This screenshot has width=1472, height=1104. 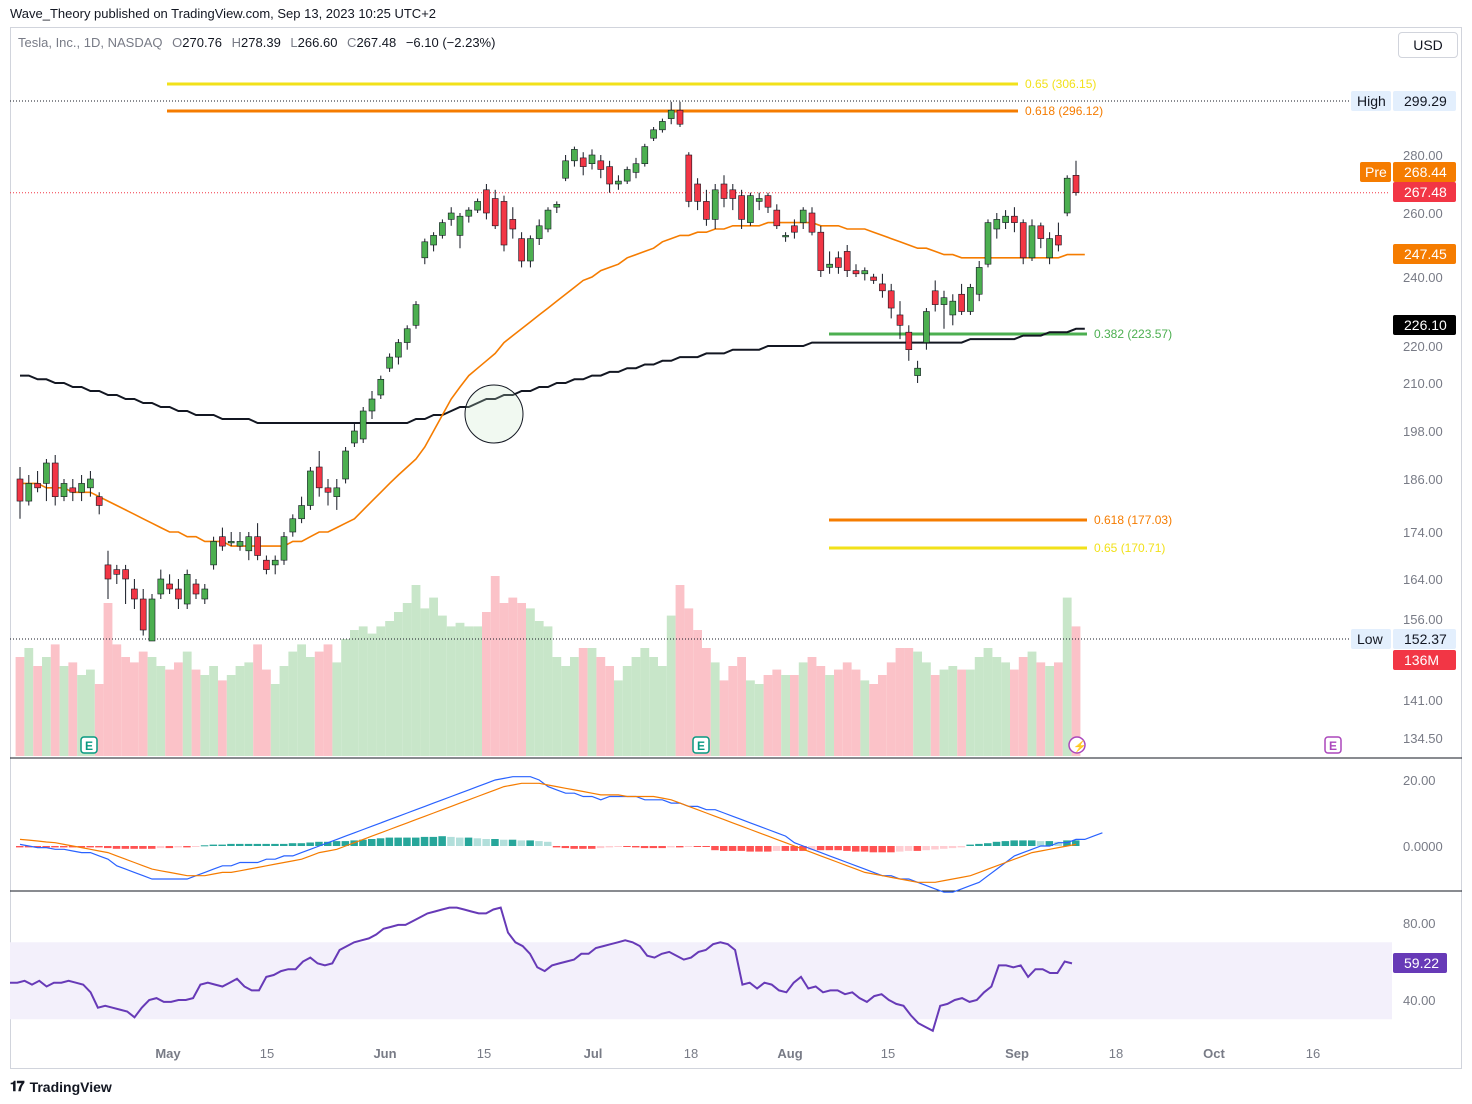 I want to click on fib-level-label: 0.65 (306.15), so click(x=1060, y=84).